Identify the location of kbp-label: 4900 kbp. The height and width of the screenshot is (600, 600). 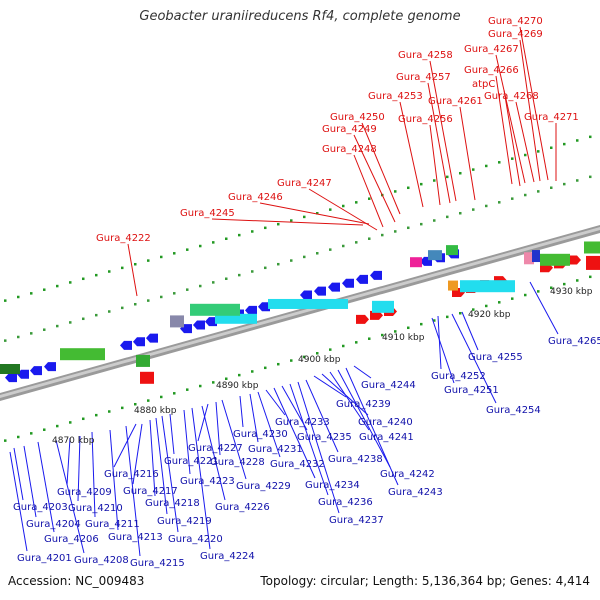
(319, 360).